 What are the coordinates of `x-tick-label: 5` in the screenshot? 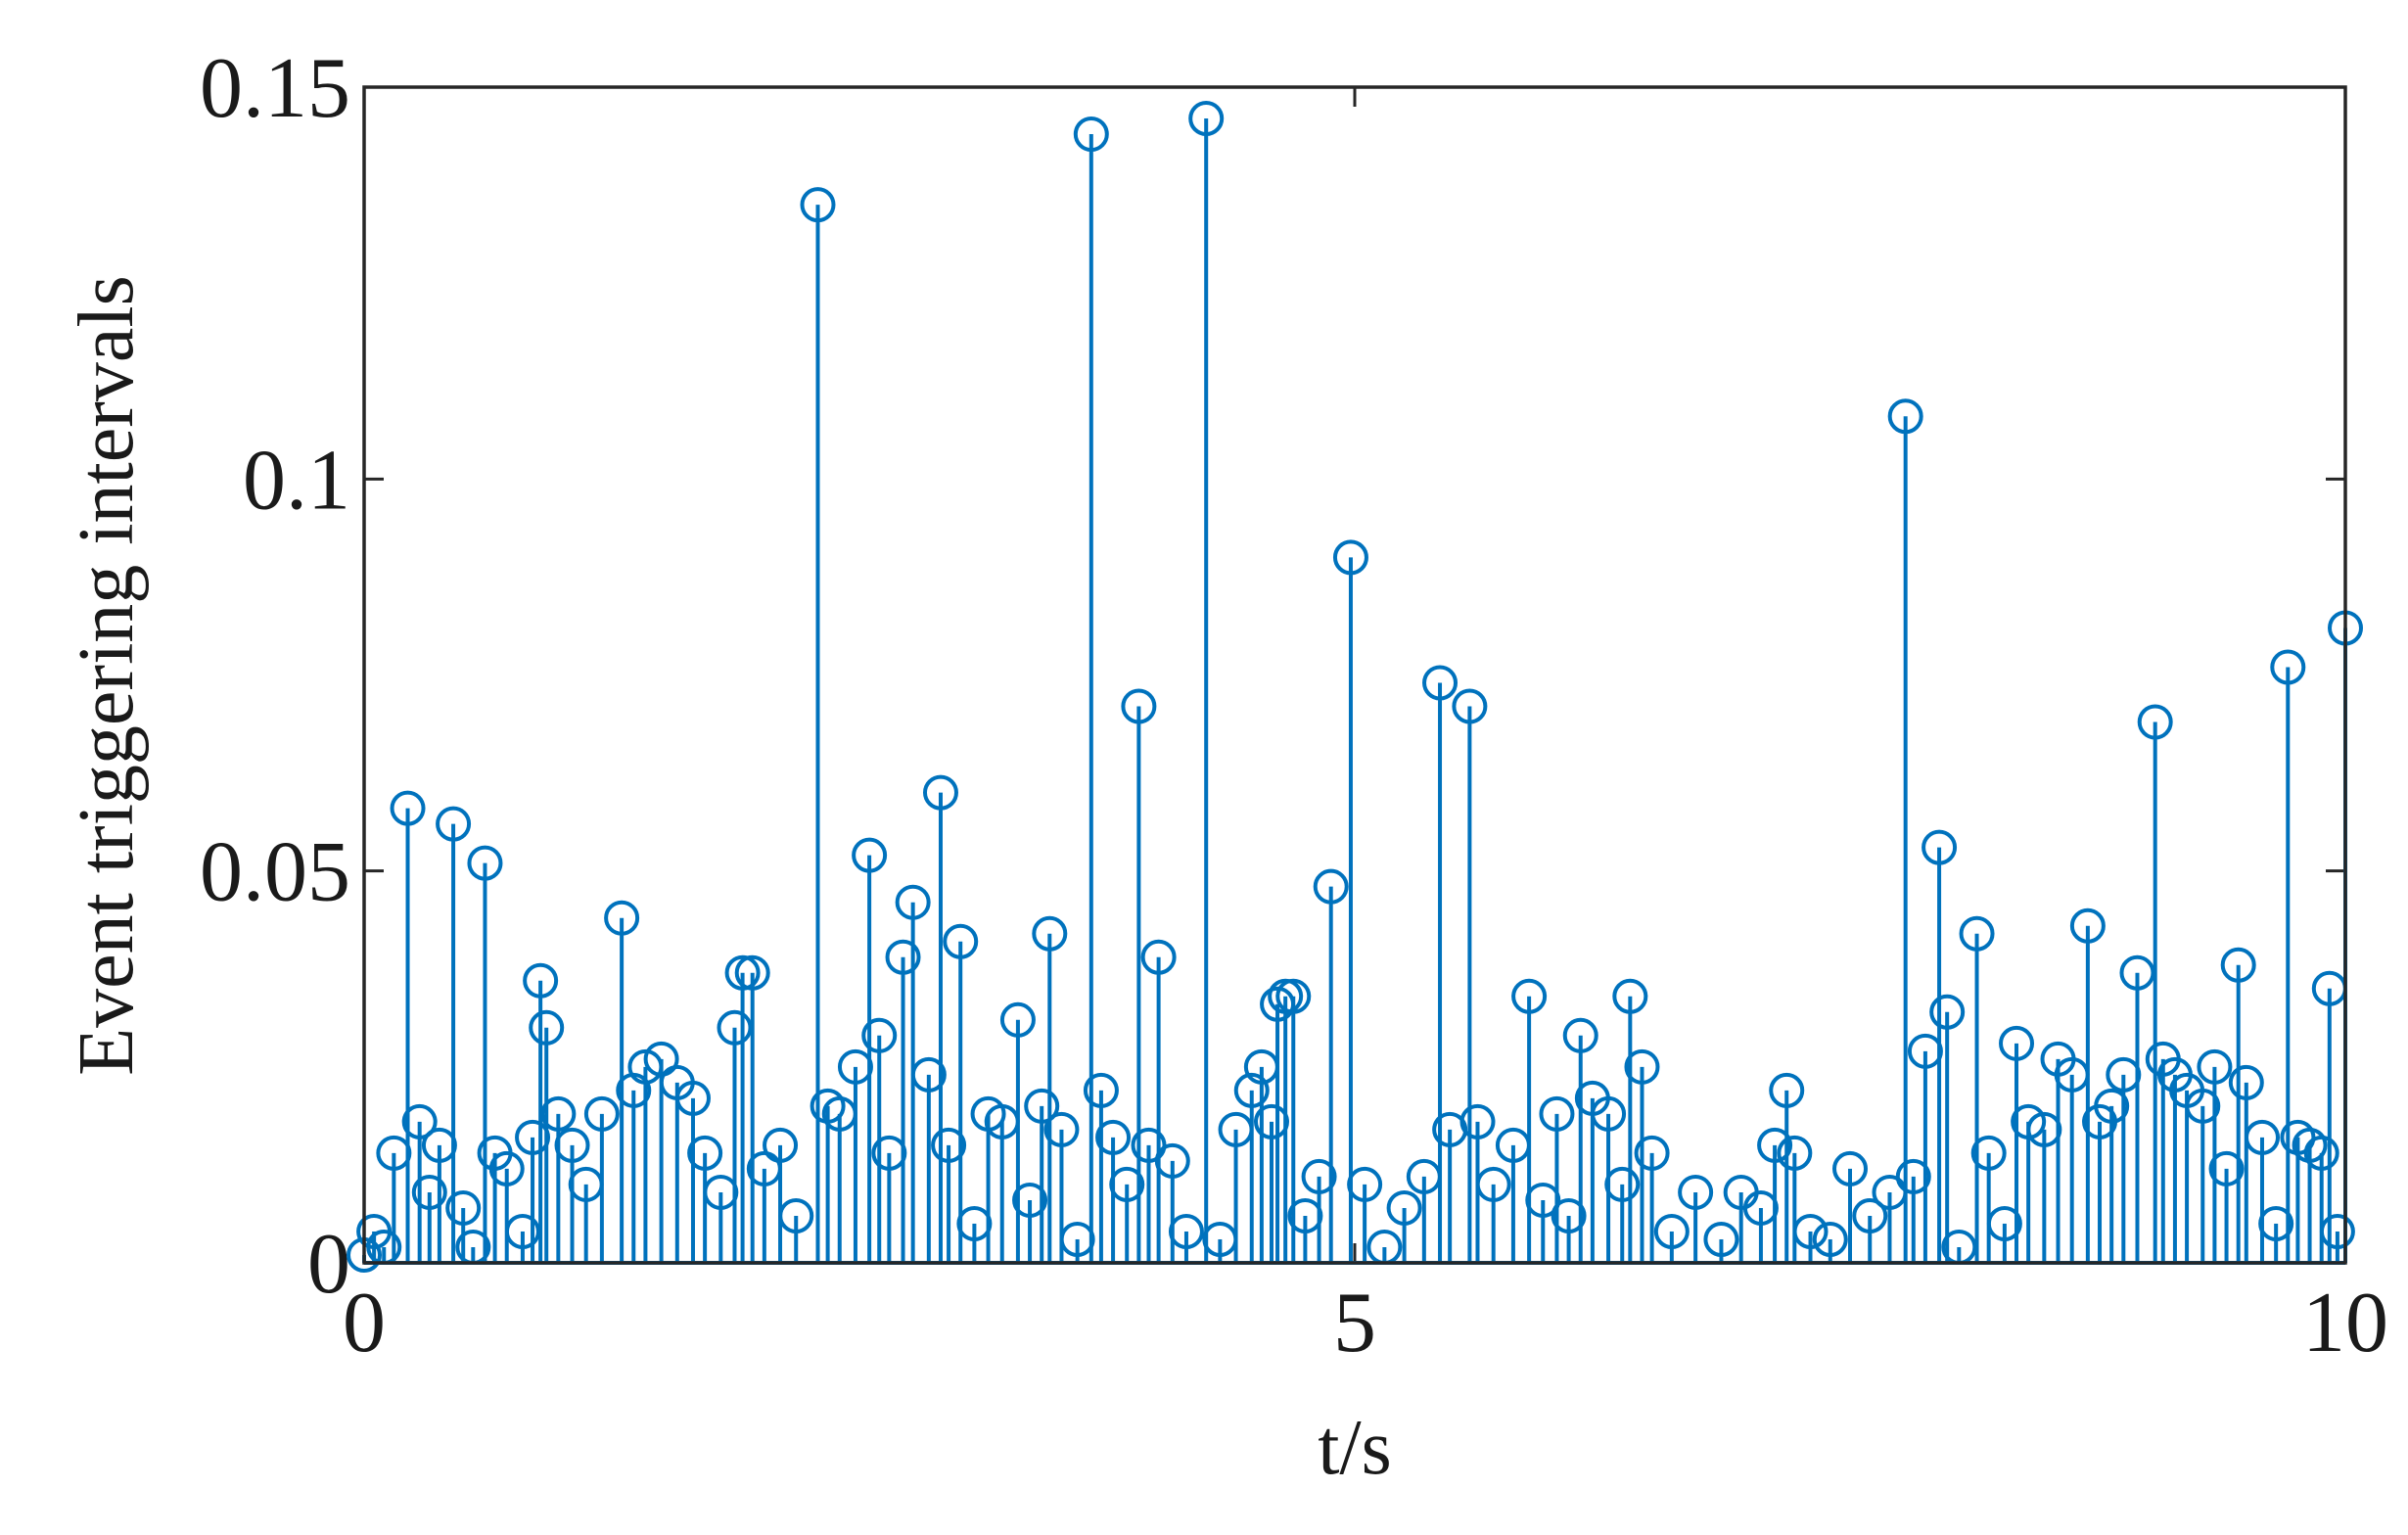 It's located at (1354, 1323).